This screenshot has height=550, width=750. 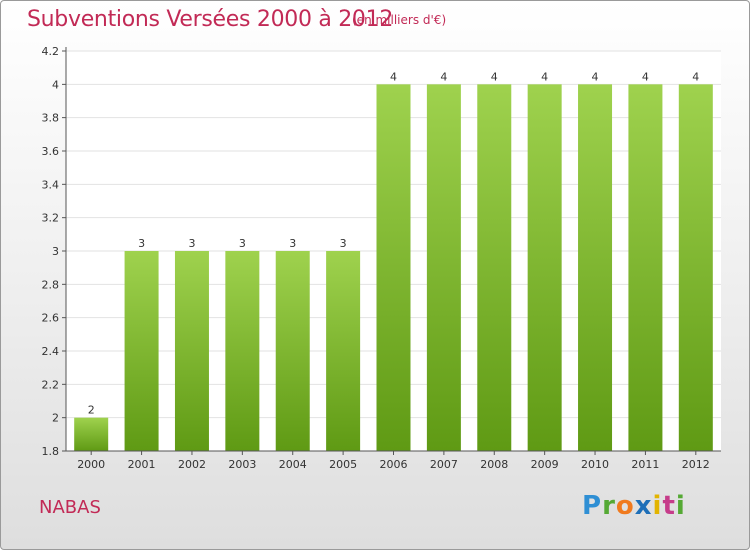 What do you see at coordinates (595, 267) in the screenshot?
I see `bar-2010` at bounding box center [595, 267].